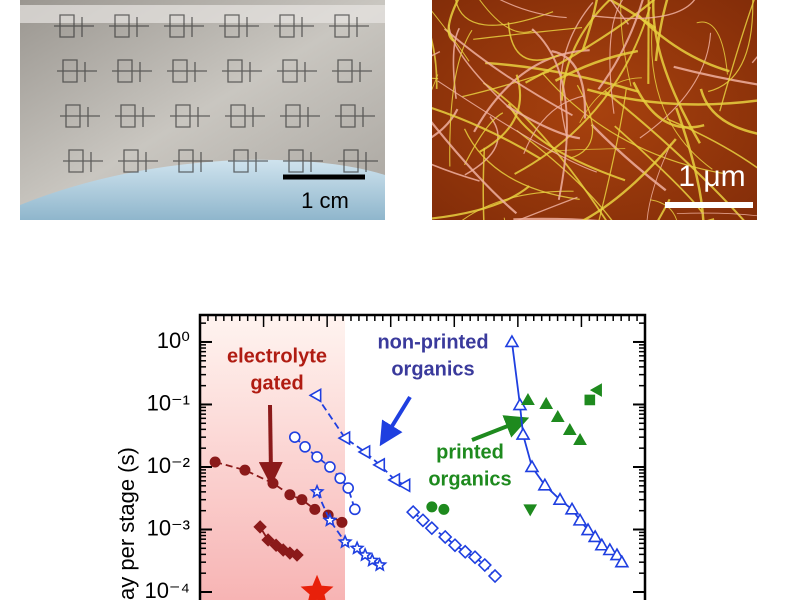 Image resolution: width=800 pixels, height=600 pixels. Describe the element at coordinates (126, 523) in the screenshot. I see `y-axis-label: ay per stage (s)` at that location.